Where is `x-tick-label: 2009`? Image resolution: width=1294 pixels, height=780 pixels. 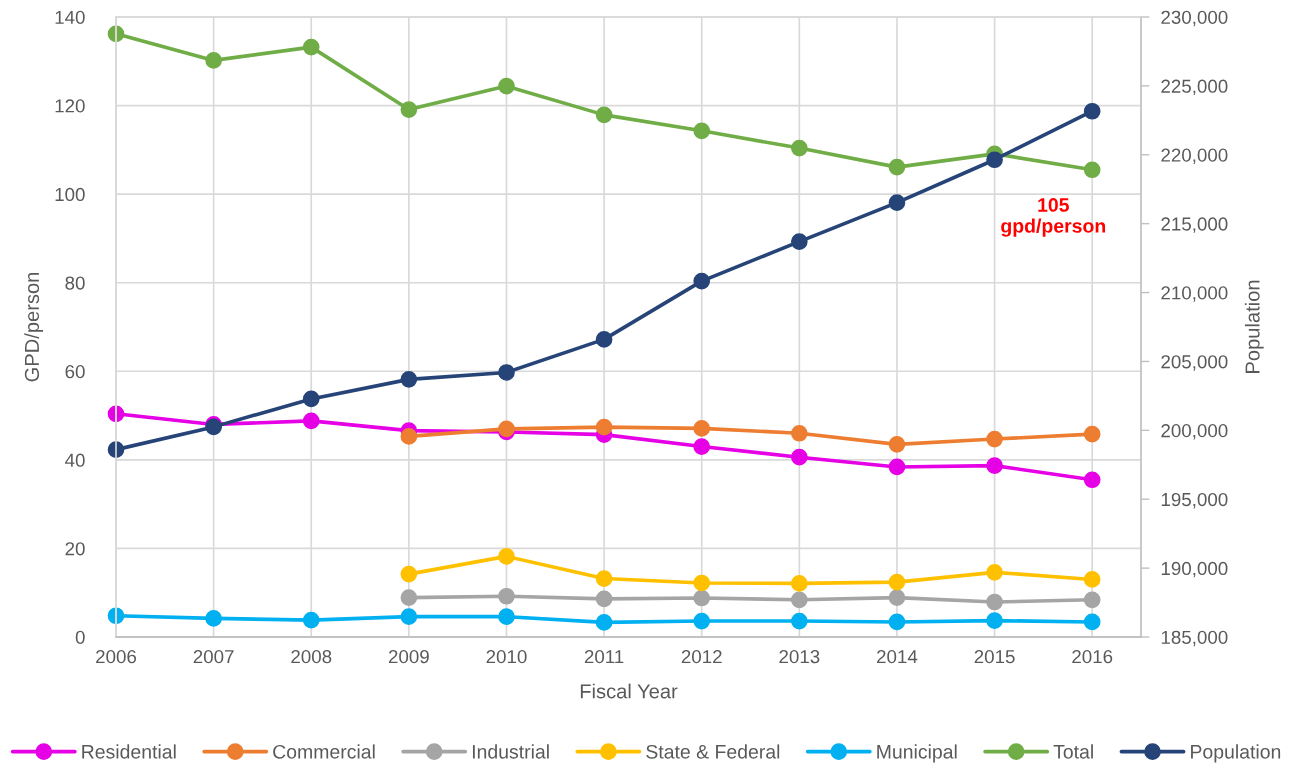 x-tick-label: 2009 is located at coordinates (408, 657).